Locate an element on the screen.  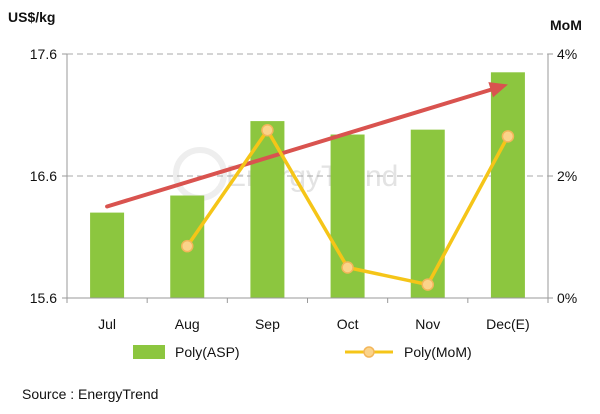
x-tick-label-3: Oct is located at coordinates (348, 324).